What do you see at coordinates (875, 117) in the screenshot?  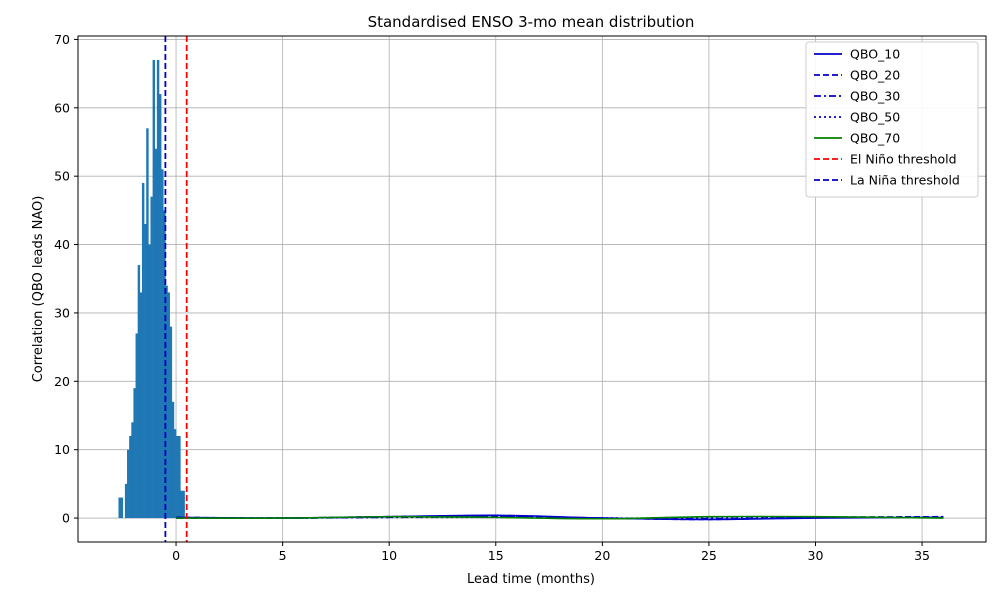 I see `legend-label: QBO_50` at bounding box center [875, 117].